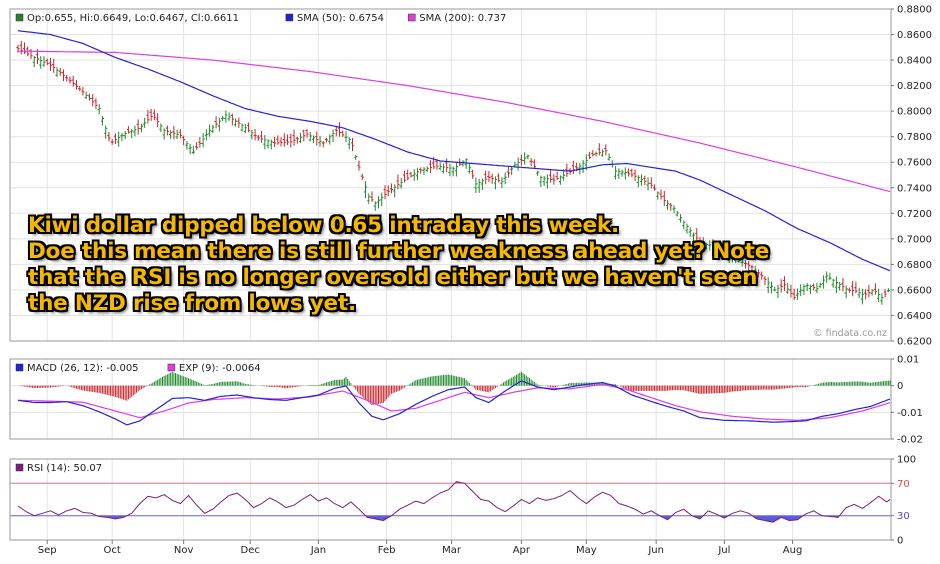  Describe the element at coordinates (914, 239) in the screenshot. I see `y-tick-label: 0.7000` at that location.